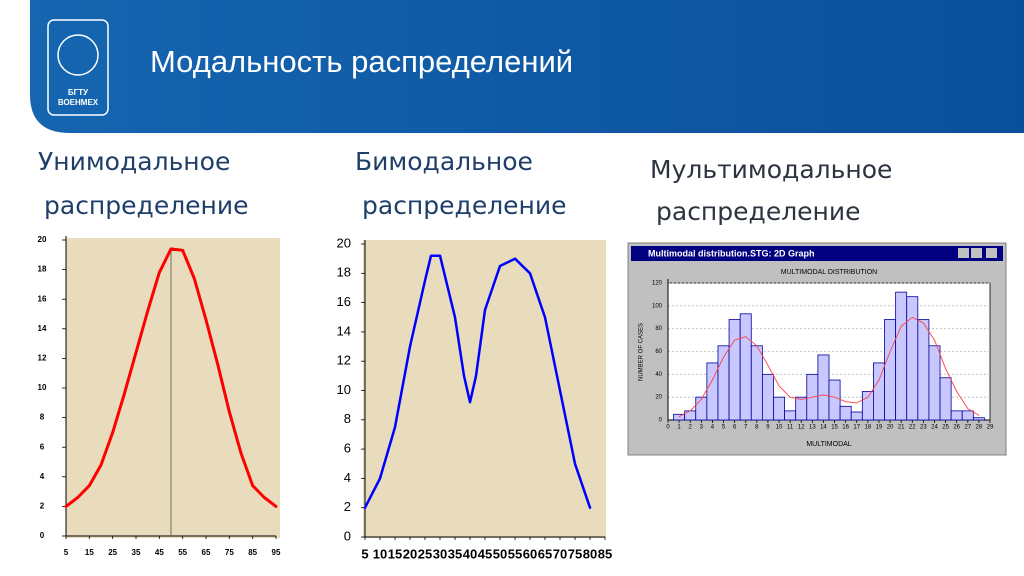  What do you see at coordinates (42, 476) in the screenshot?
I see `y-tick-label: 4` at bounding box center [42, 476].